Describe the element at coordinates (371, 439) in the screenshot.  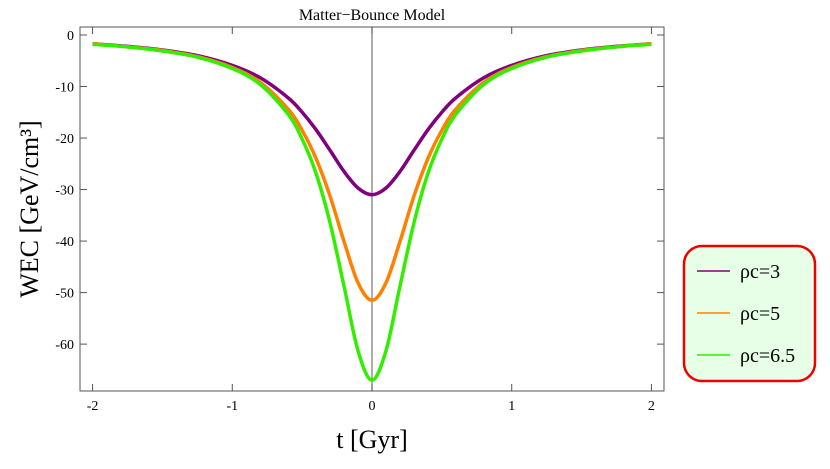
I see `x-axis-label: t [Gyr]` at that location.